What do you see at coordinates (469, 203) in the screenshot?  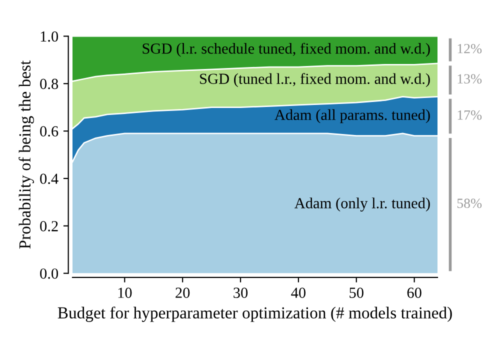 I see `text: 58%` at bounding box center [469, 203].